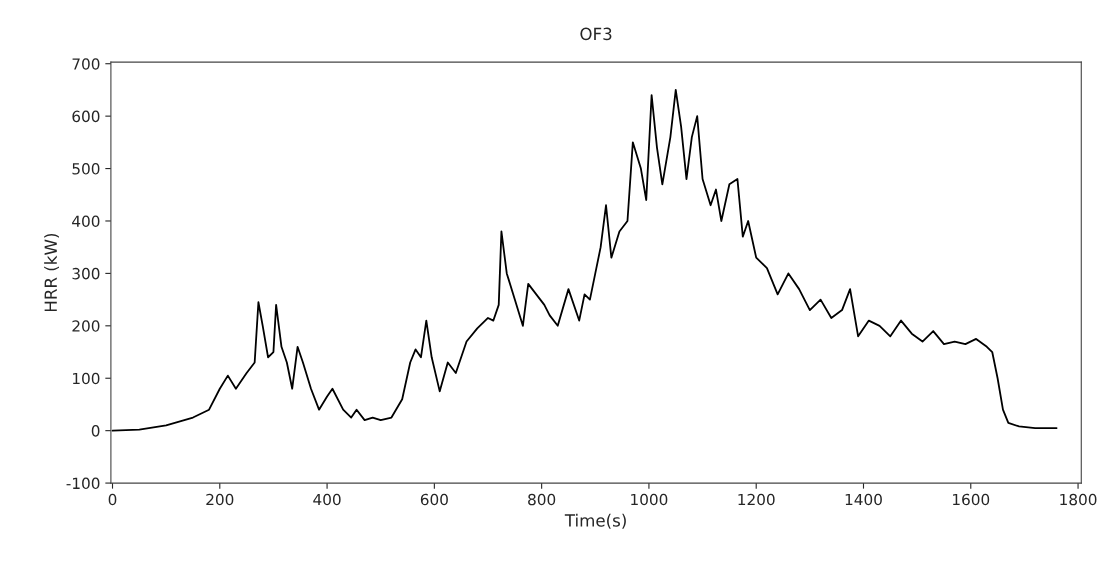 The width and height of the screenshot is (1109, 565). Describe the element at coordinates (86, 169) in the screenshot. I see `y-tick-label: 500` at that location.